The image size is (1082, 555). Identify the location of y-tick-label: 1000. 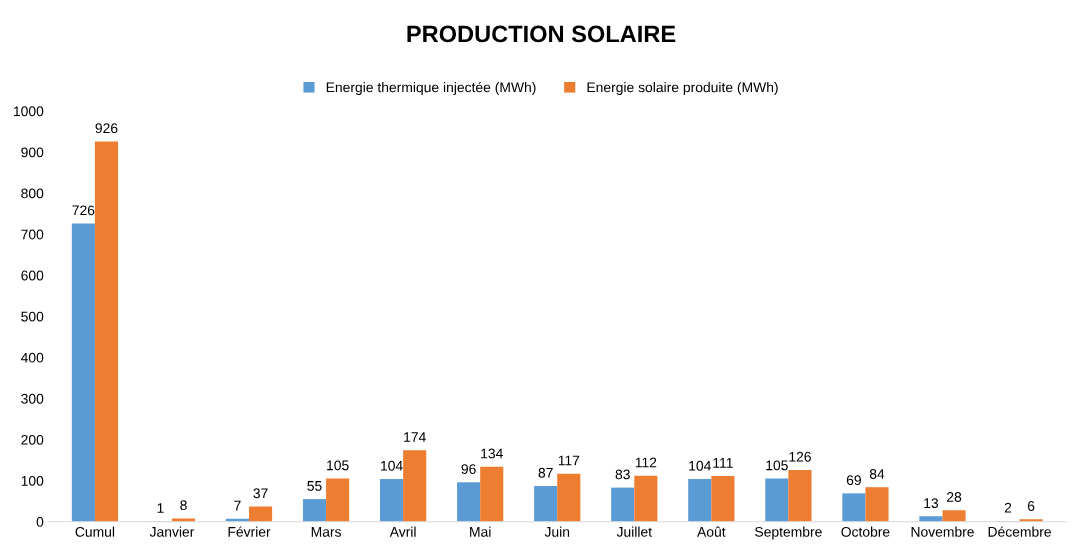
(28, 111).